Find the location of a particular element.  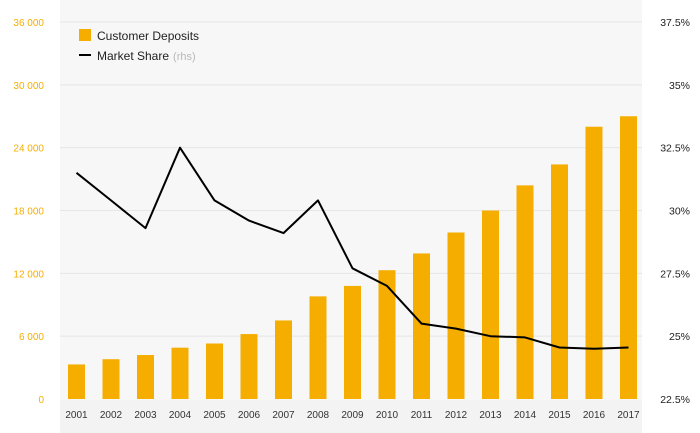

x-tick-label: 2014 is located at coordinates (525, 415).